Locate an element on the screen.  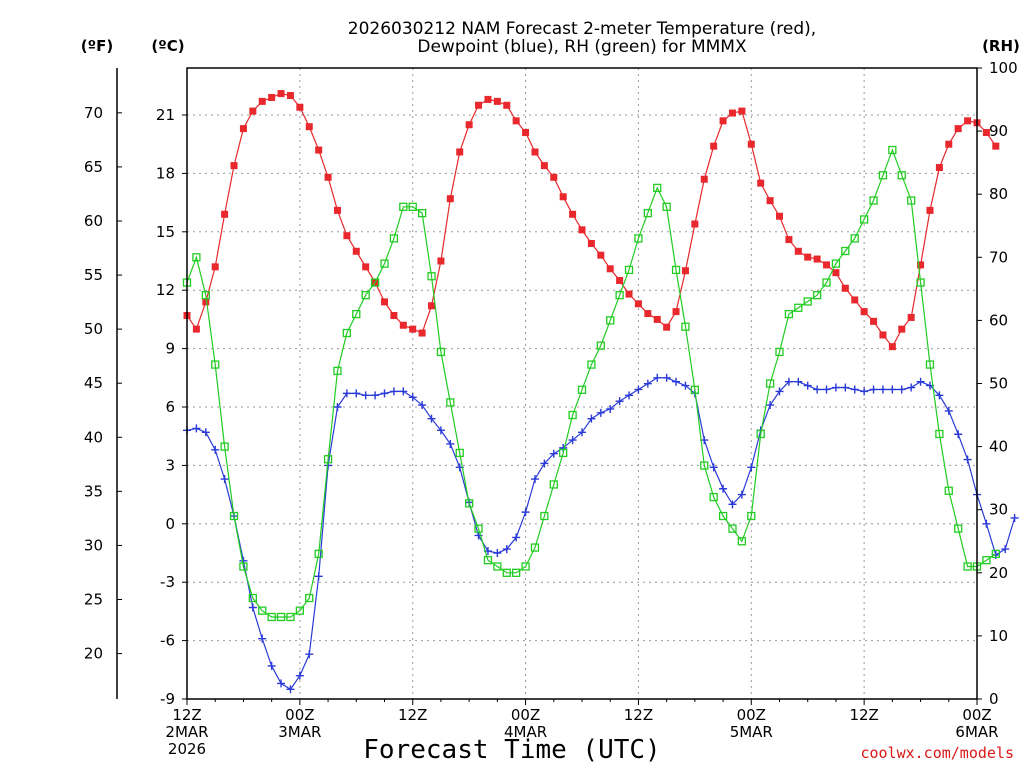
credit-text: coolwx.com/models is located at coordinates (937, 753).